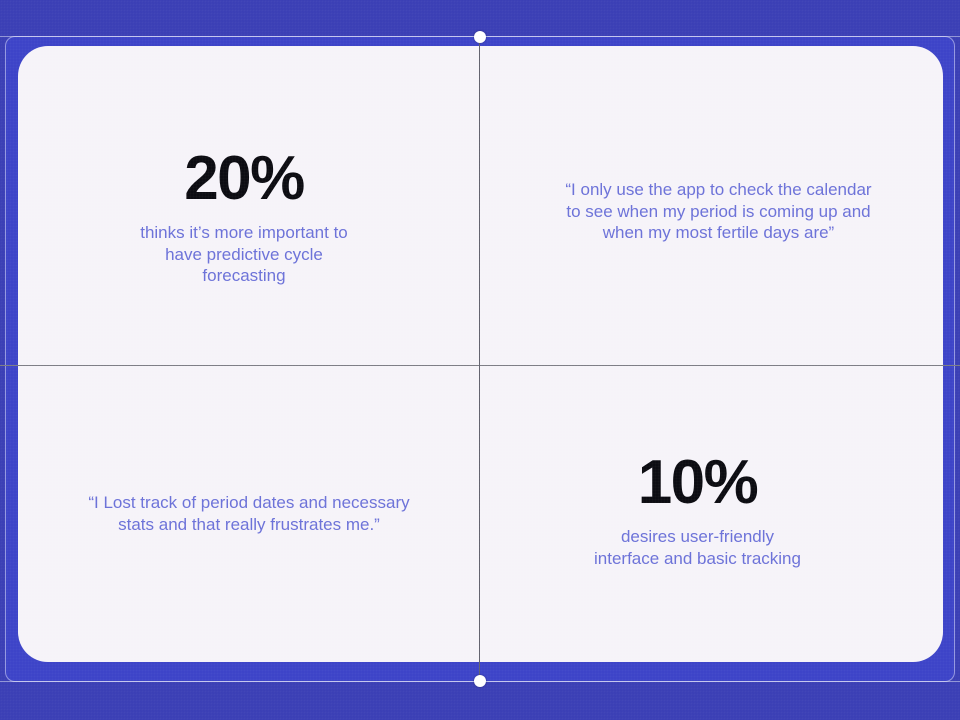 This screenshot has height=720, width=960. I want to click on stat-bottom-right: 10%, so click(698, 482).